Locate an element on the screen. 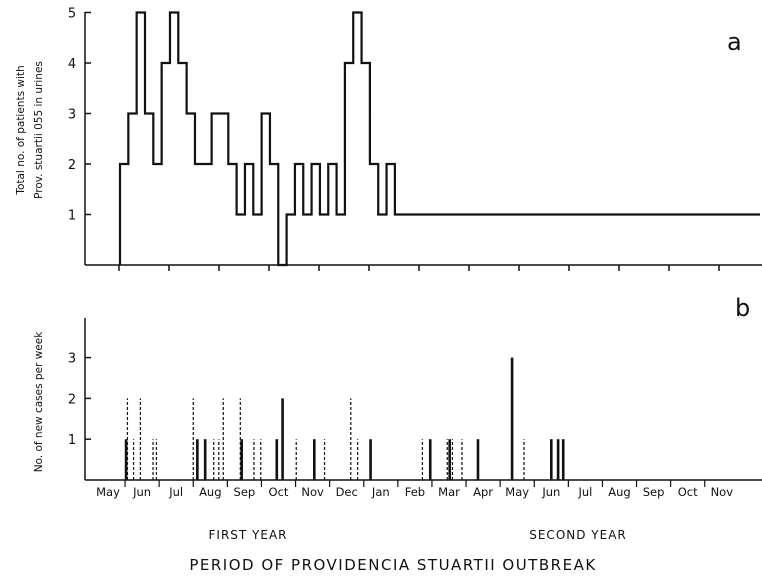  panel-b-month-label: Jan is located at coordinates (380, 492).